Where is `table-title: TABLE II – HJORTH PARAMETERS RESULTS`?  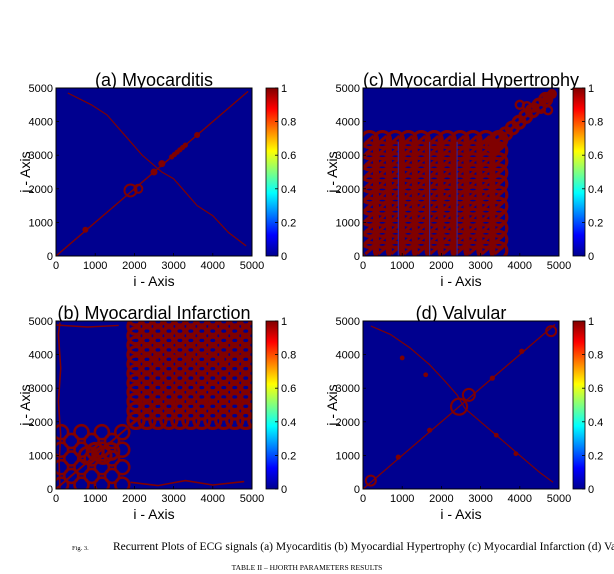 table-title: TABLE II – HJORTH PARAMETERS RESULTS is located at coordinates (307, 567).